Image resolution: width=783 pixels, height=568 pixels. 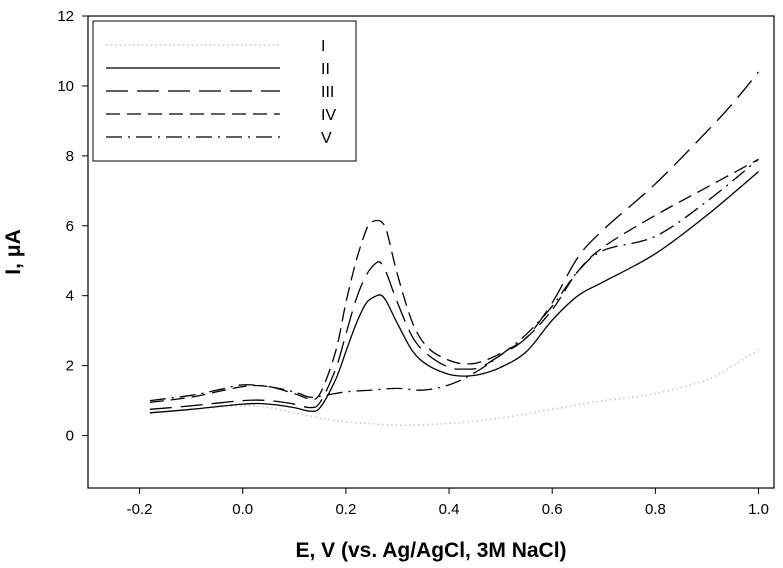 I want to click on x-tick-label: 0.6, so click(x=552, y=509).